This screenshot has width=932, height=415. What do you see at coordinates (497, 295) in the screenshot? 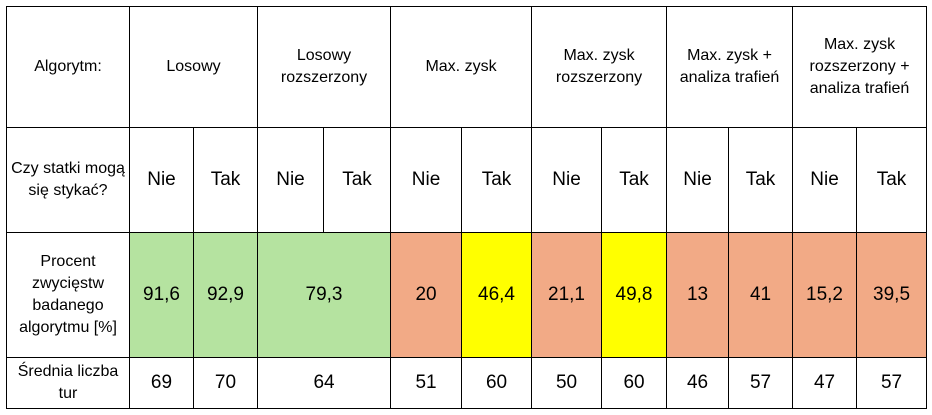
I see `win-value-cell: 46,4` at bounding box center [497, 295].